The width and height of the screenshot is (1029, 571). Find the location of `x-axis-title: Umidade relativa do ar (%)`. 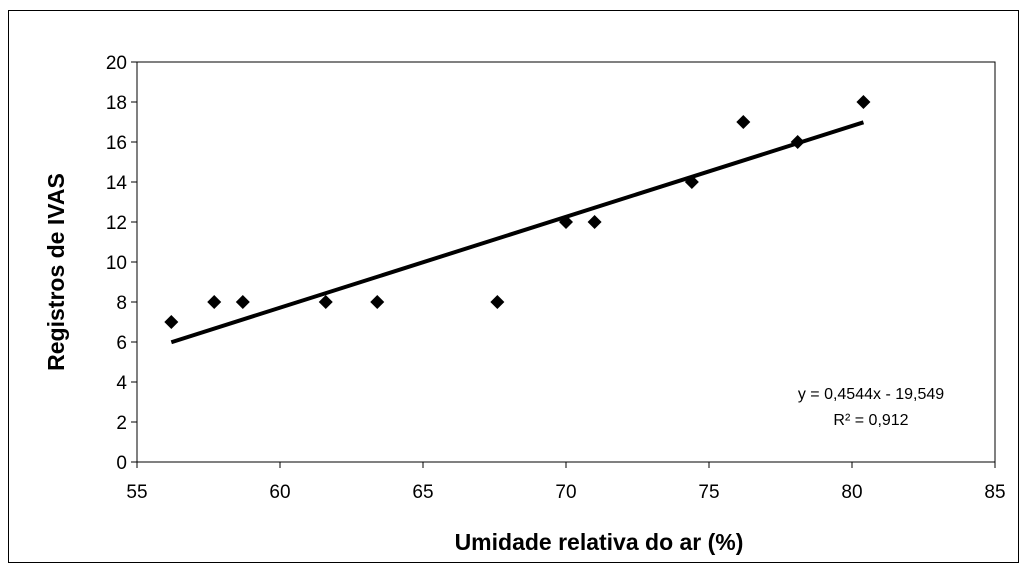

x-axis-title: Umidade relativa do ar (%) is located at coordinates (599, 542).